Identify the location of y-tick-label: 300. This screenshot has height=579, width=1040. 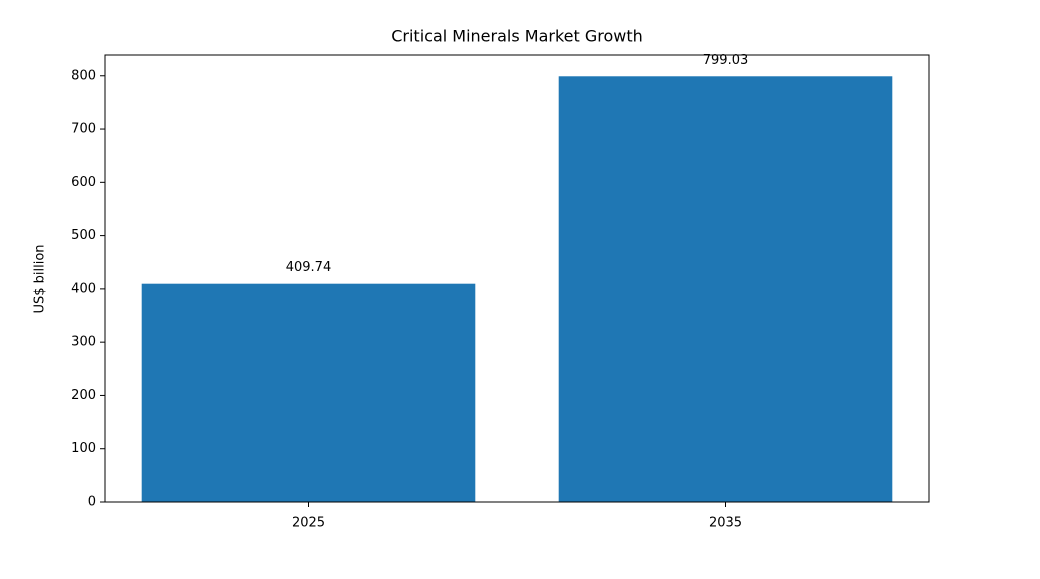
(83, 342).